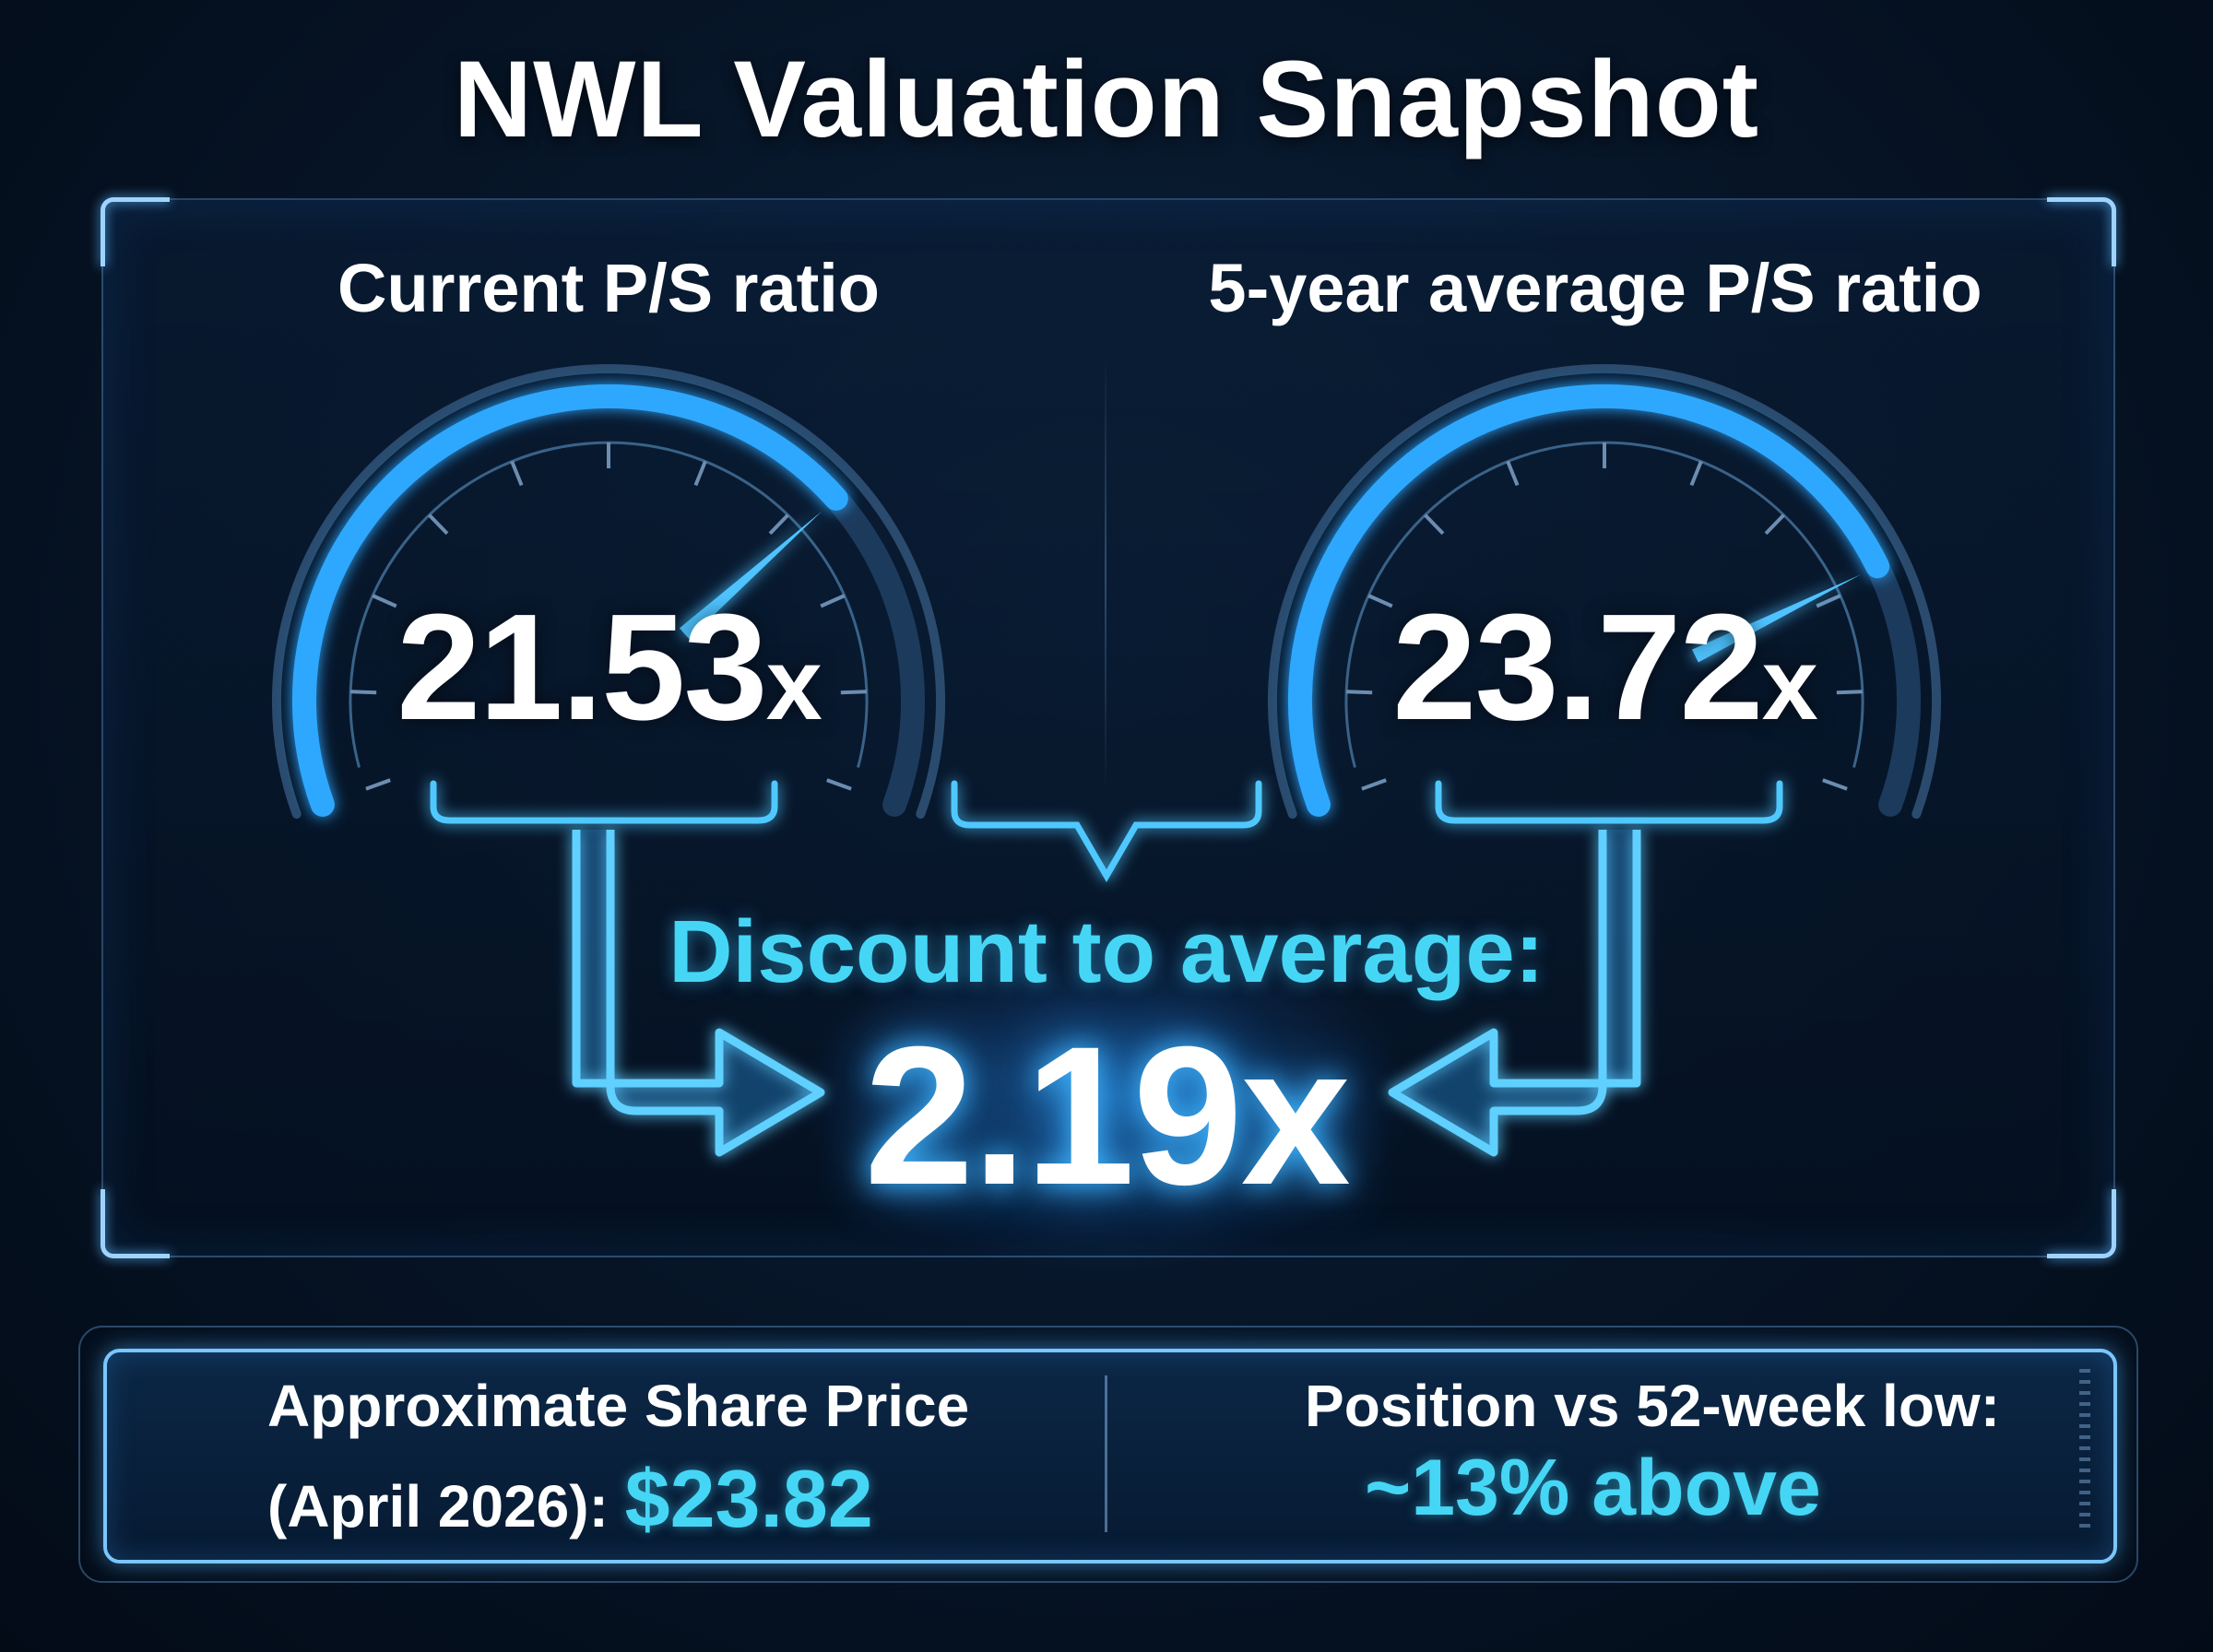 This screenshot has width=2213, height=1652. What do you see at coordinates (1514, 993) in the screenshot?
I see `right-arrow` at bounding box center [1514, 993].